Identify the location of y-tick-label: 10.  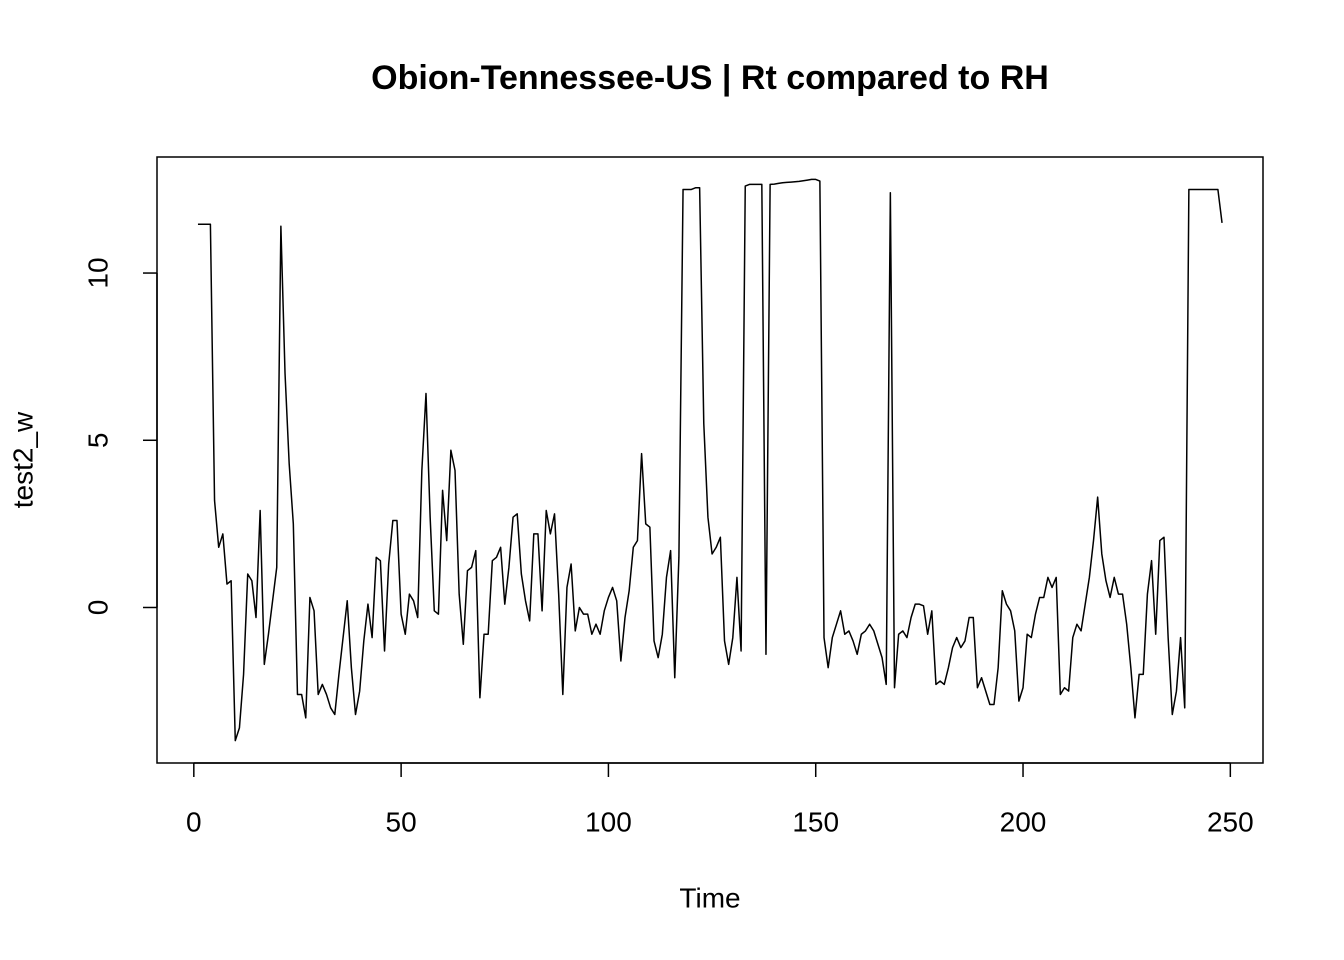
(97, 272).